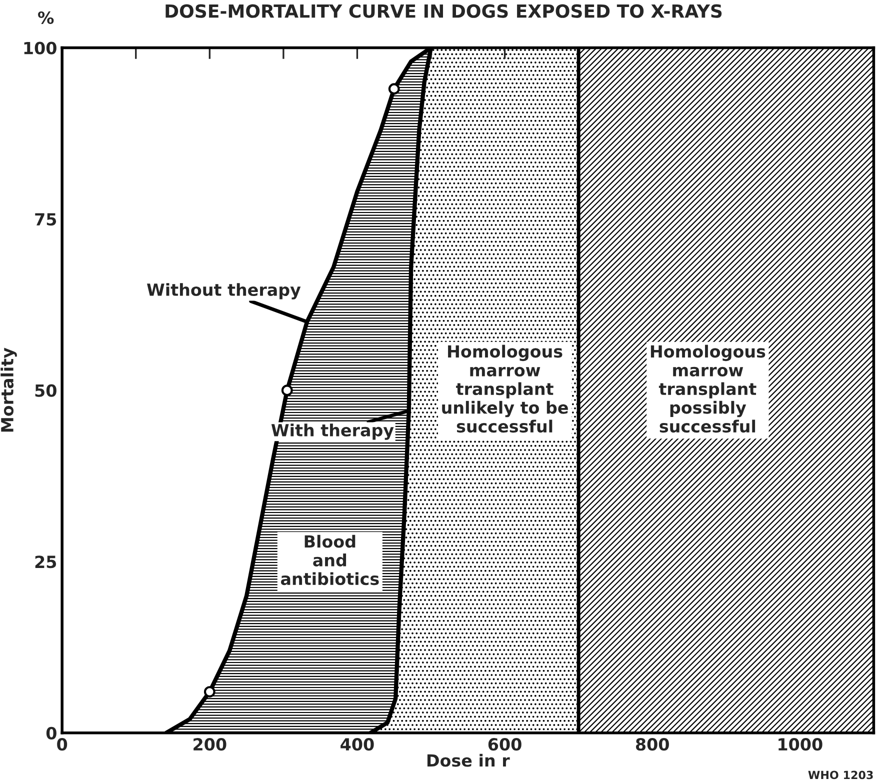 The height and width of the screenshot is (783, 887). What do you see at coordinates (332, 432) in the screenshot?
I see `legend-label: With therapy` at bounding box center [332, 432].